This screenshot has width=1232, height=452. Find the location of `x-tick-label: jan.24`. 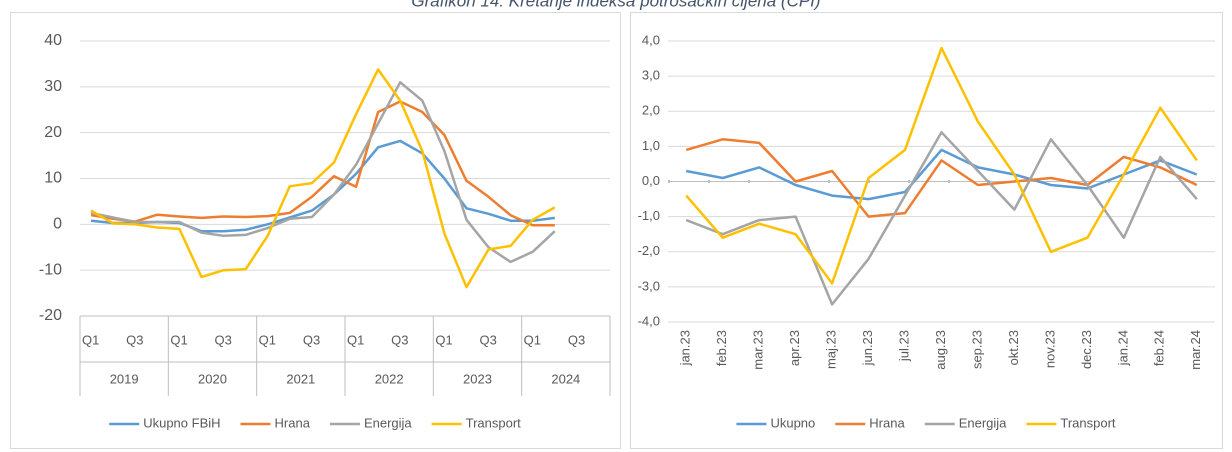

x-tick-label: jan.24 is located at coordinates (1122, 348).